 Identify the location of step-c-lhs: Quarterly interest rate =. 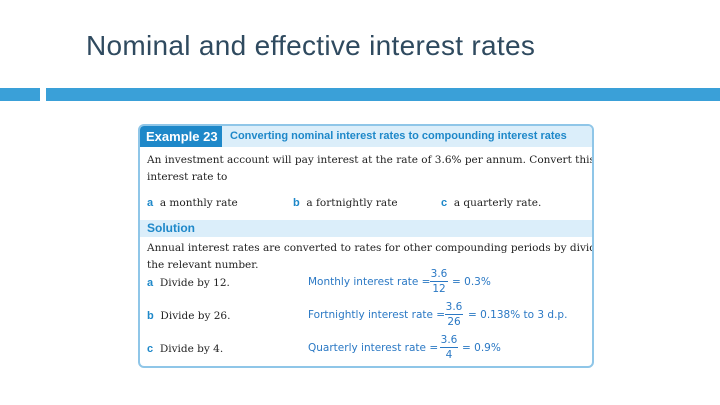
(373, 348).